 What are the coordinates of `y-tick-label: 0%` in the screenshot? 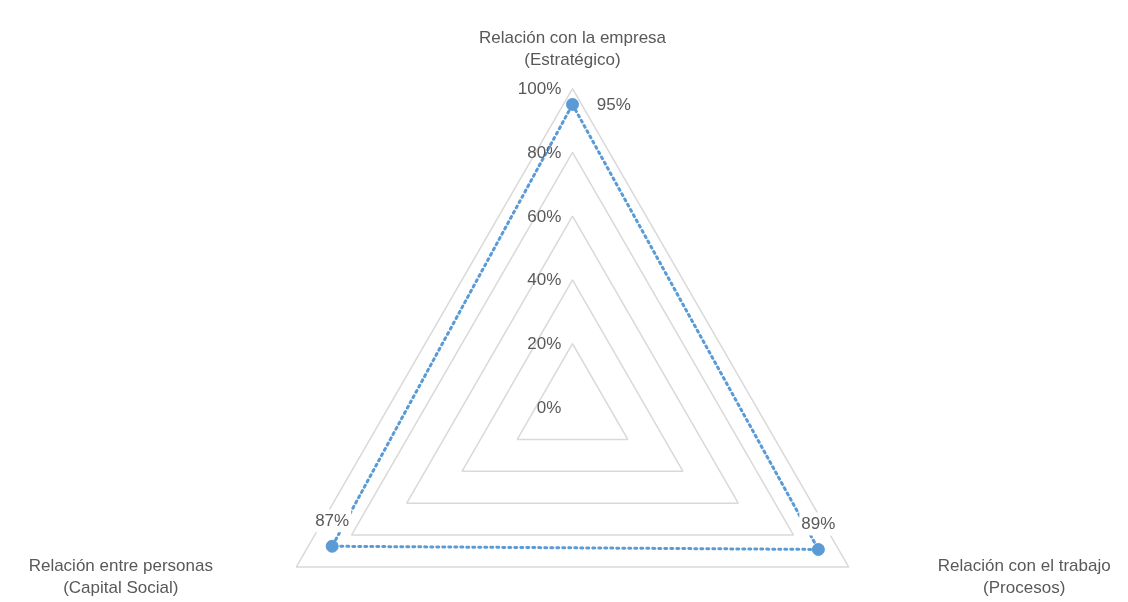 It's located at (549, 407).